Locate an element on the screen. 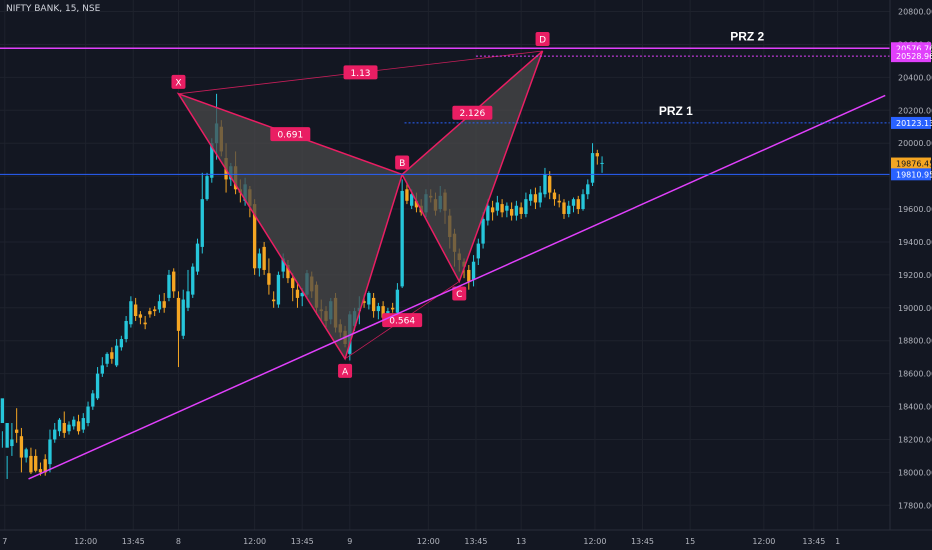  price-tick-label: 20400.00 is located at coordinates (915, 77).